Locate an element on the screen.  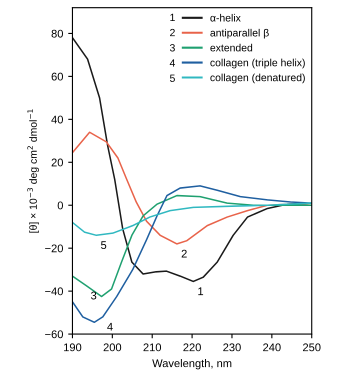
x-tick-label: 240 is located at coordinates (272, 347).